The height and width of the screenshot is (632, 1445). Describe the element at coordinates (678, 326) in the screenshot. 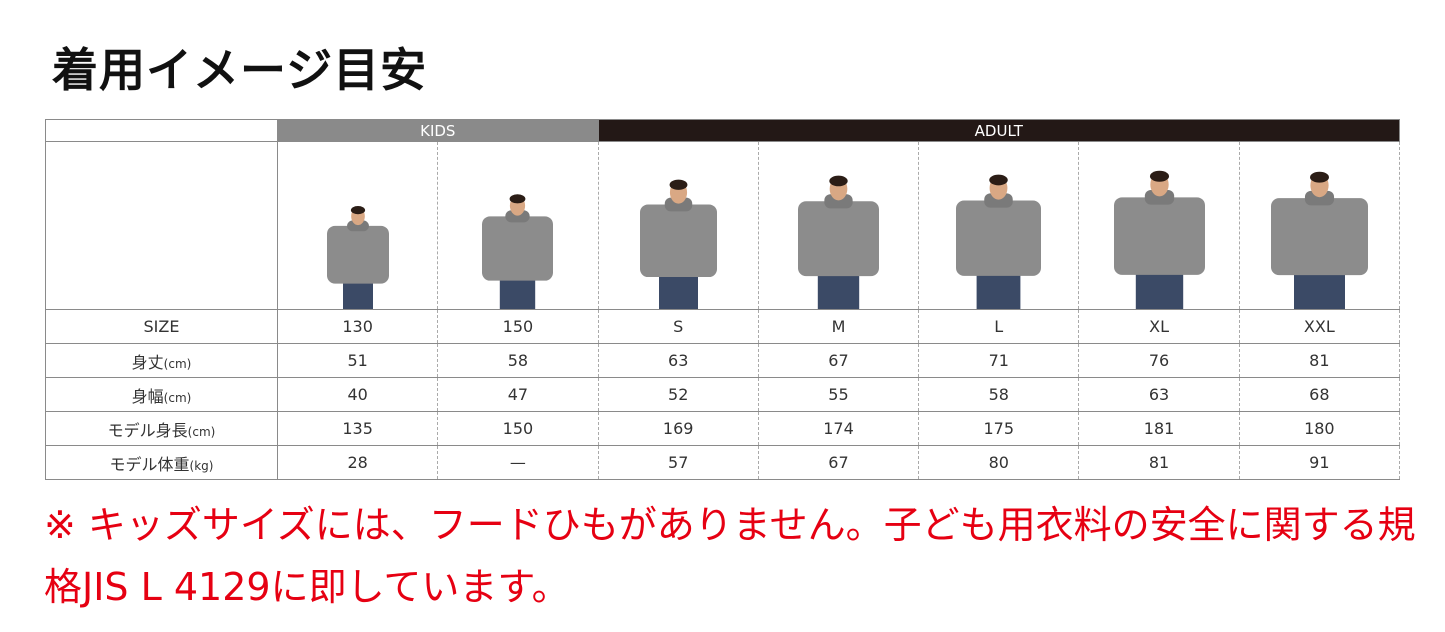

I see `table-cell: S` at that location.